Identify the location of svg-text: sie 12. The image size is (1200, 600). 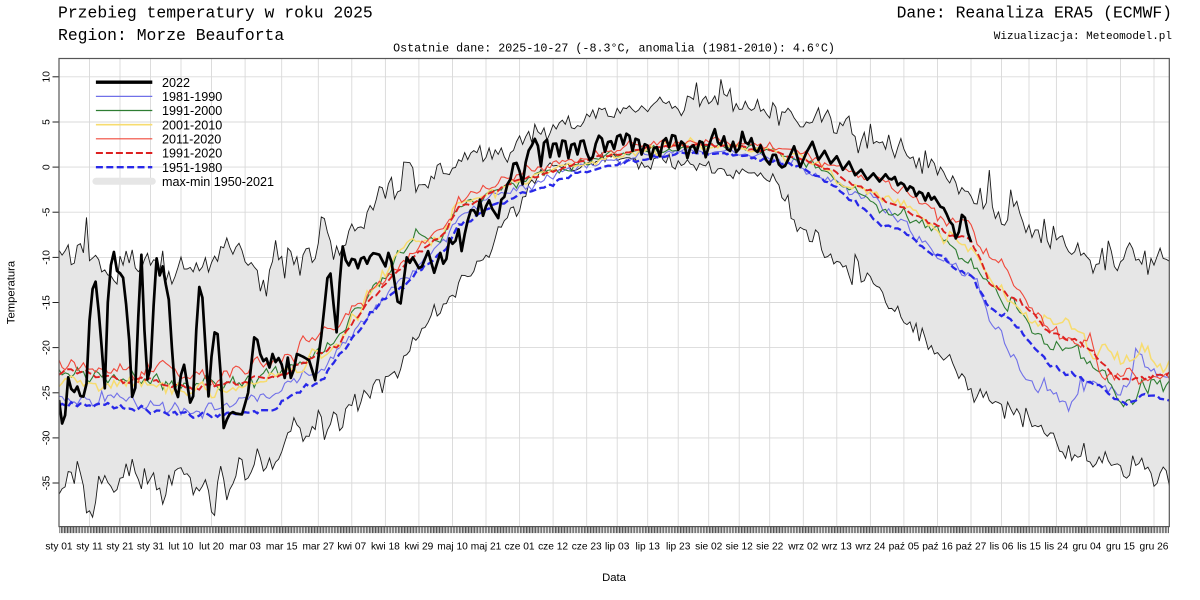
(740, 547).